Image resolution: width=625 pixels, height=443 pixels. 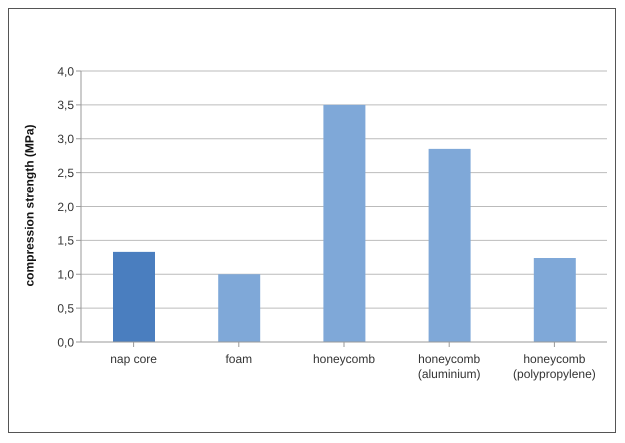 I want to click on x-tick-label: honeycomb, so click(x=344, y=359).